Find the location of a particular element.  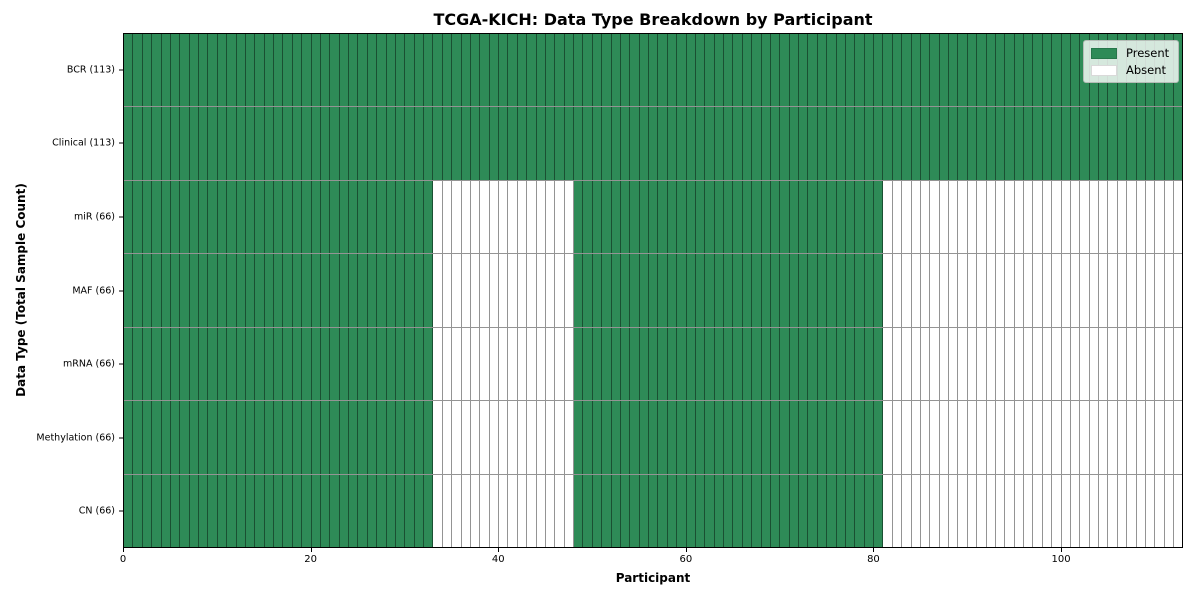

heatmap-row-Clinical is located at coordinates (653, 144).